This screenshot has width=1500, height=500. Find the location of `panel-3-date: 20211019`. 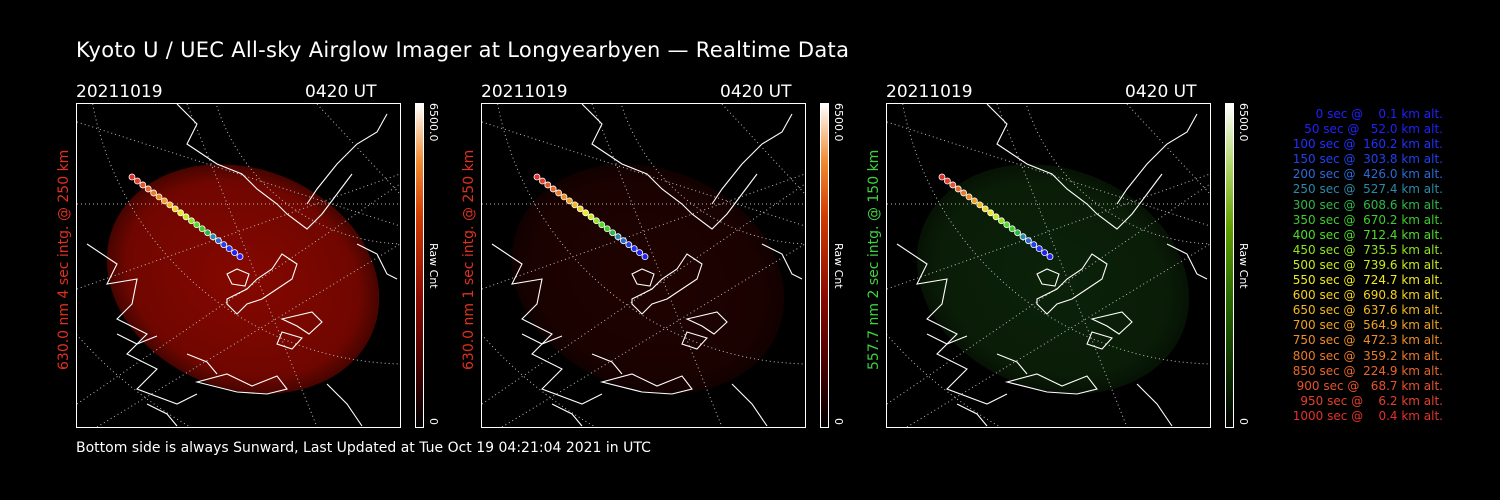

panel-3-date: 20211019 is located at coordinates (929, 92).